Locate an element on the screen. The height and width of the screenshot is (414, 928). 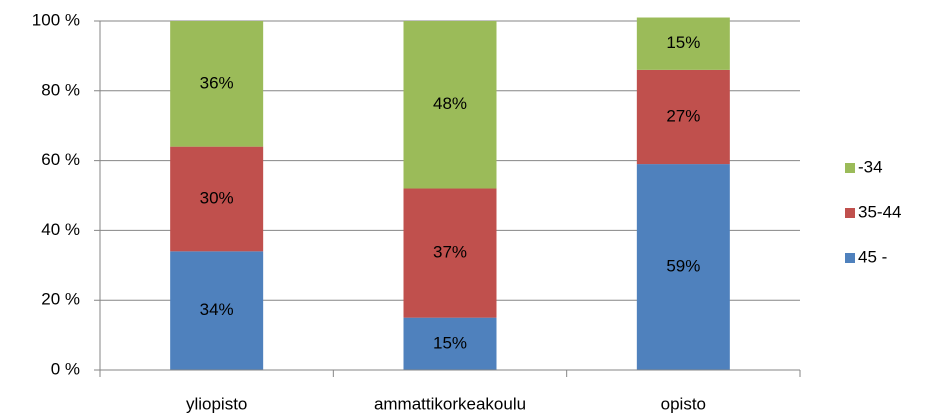
data-label: 59% is located at coordinates (683, 266).